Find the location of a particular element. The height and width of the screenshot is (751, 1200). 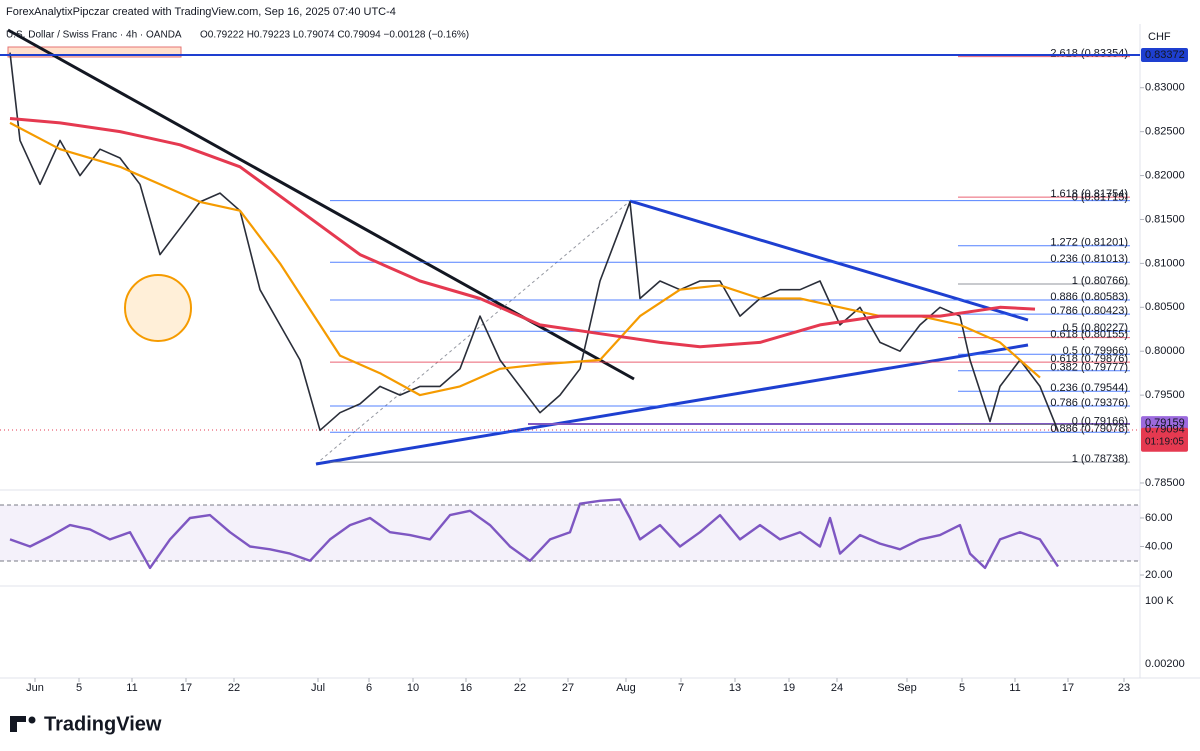

x-tick-label: 7 is located at coordinates (681, 688).